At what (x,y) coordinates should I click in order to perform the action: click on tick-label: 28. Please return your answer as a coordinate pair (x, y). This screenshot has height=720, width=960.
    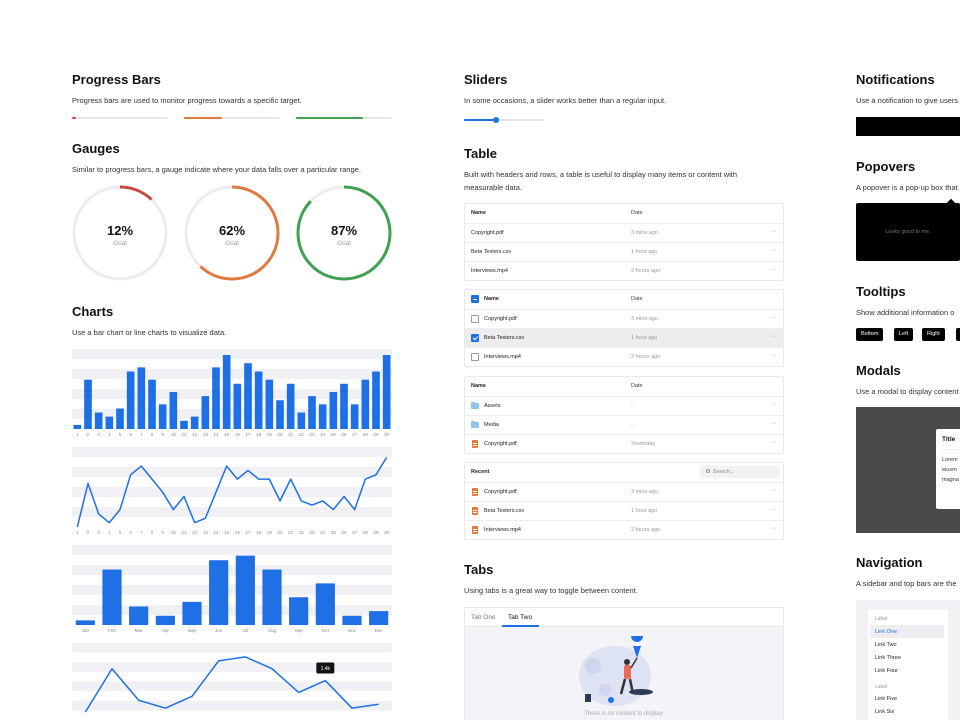
    Looking at the image, I should click on (366, 532).